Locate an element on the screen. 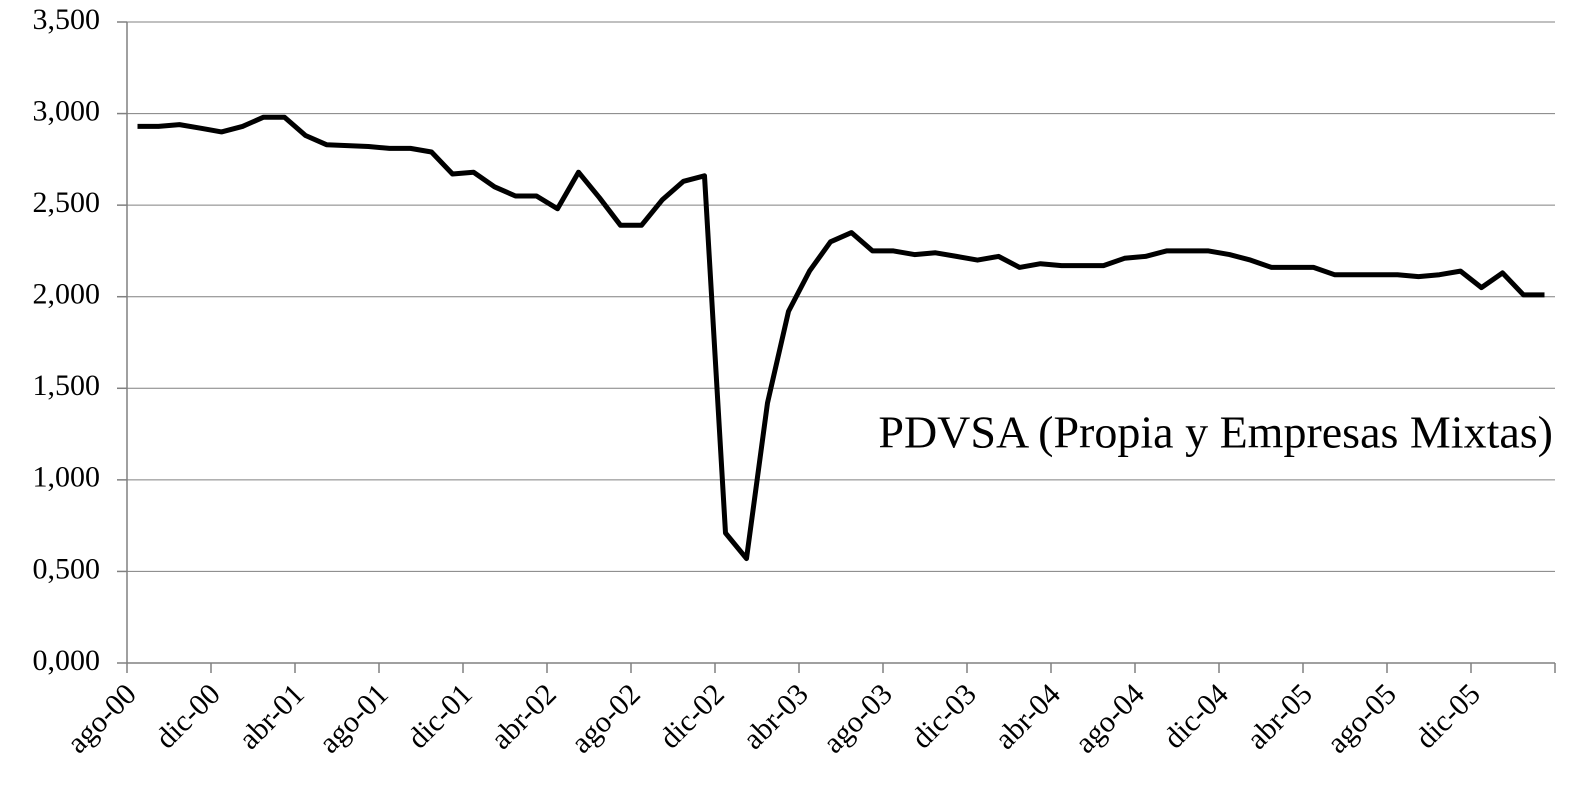 This screenshot has width=1596, height=804. x-tick-label: ago-00 is located at coordinates (102, 718).